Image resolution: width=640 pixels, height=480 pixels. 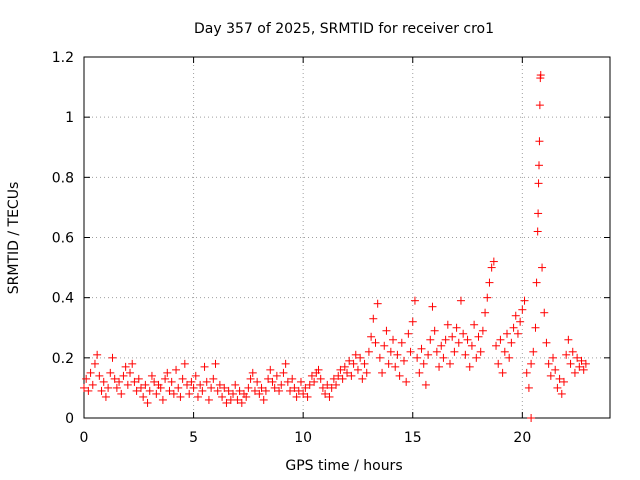 What do you see at coordinates (63, 178) in the screenshot?
I see `y-tick-label: 0.8` at bounding box center [63, 178].